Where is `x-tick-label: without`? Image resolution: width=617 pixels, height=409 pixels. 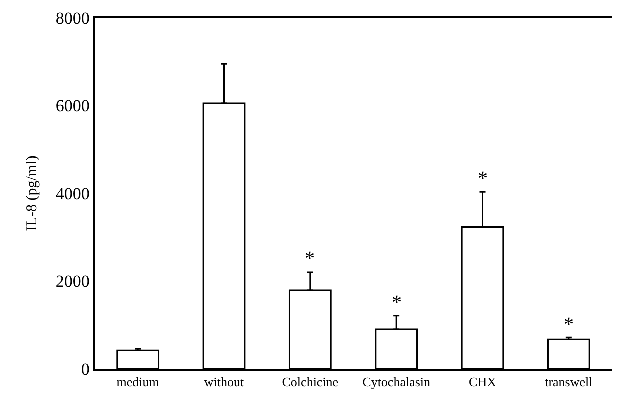 x-tick-label: without is located at coordinates (224, 382).